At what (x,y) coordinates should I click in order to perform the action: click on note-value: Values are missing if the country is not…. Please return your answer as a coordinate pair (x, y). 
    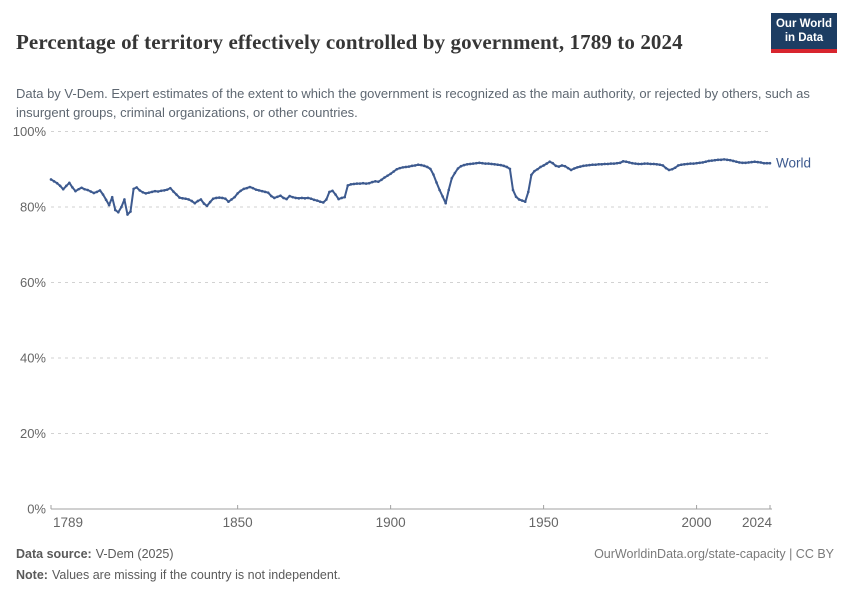
    Looking at the image, I should click on (196, 575).